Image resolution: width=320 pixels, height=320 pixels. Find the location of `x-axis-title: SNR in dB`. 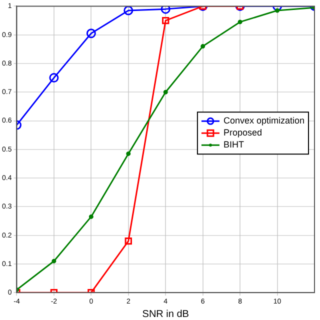

x-axis-title: SNR in dB is located at coordinates (166, 314).